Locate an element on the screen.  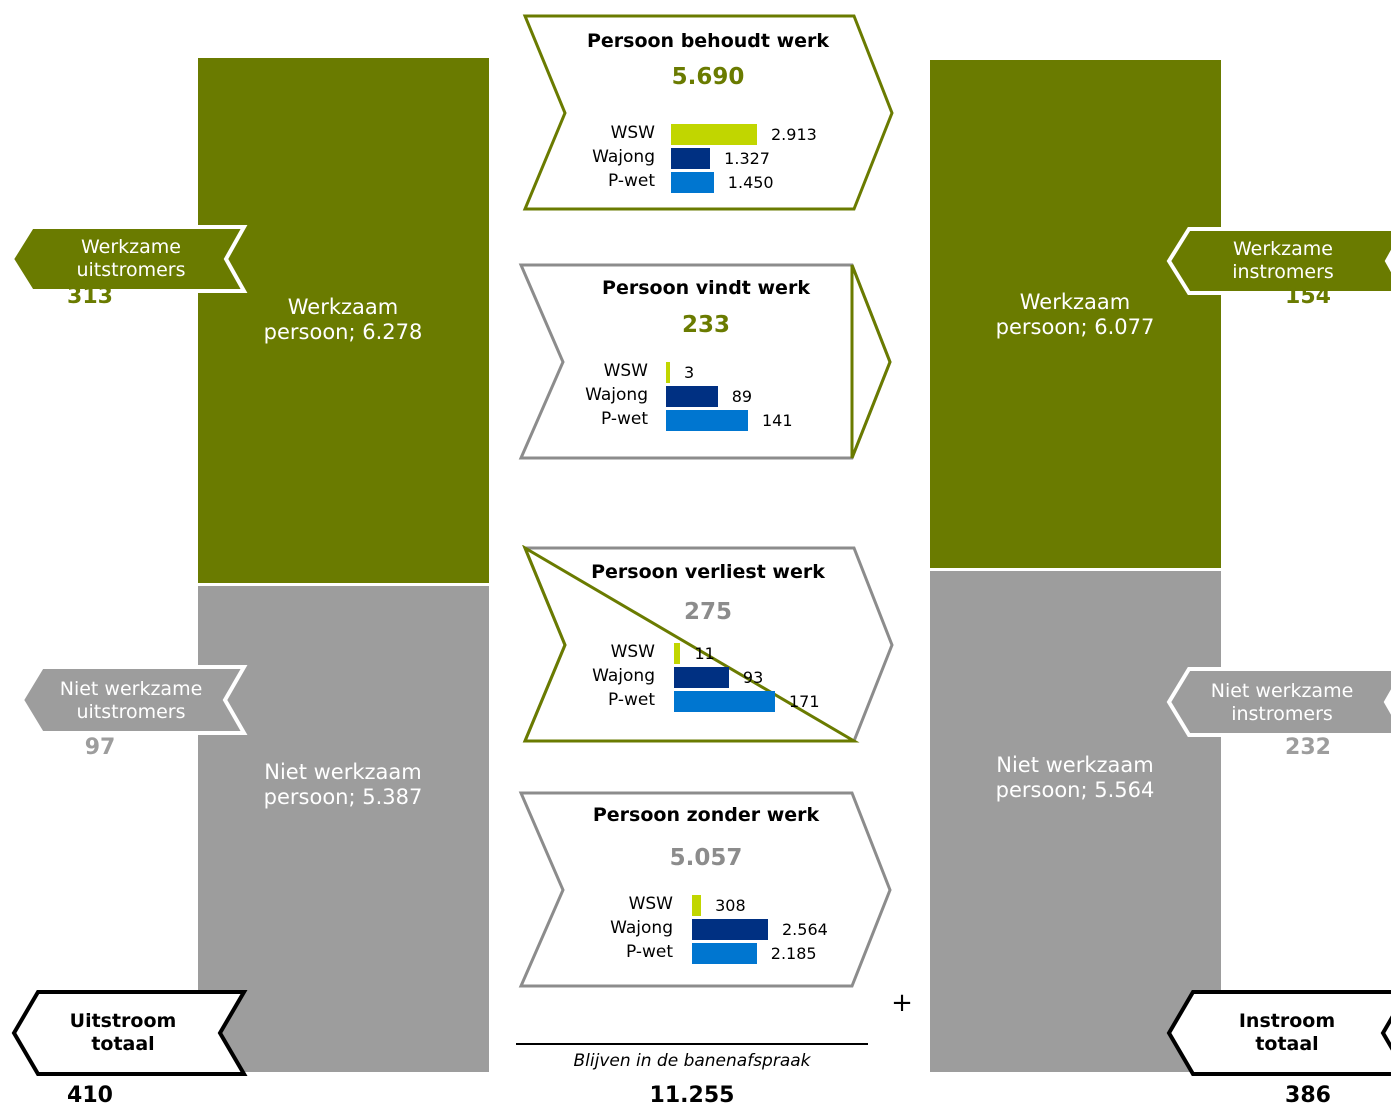
right-total-tag-label: Instroom totaal is located at coordinates (1287, 1032).